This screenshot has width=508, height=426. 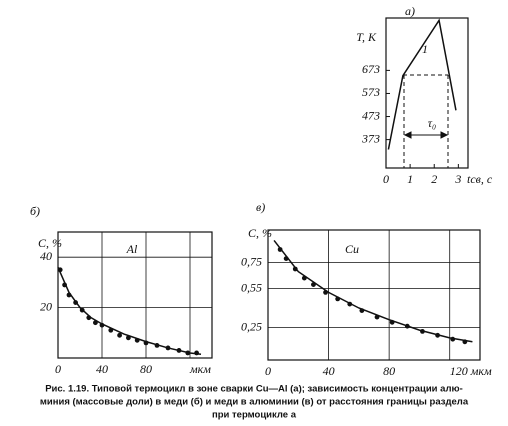 I want to click on y-tick-label: 20, so click(x=46, y=306).